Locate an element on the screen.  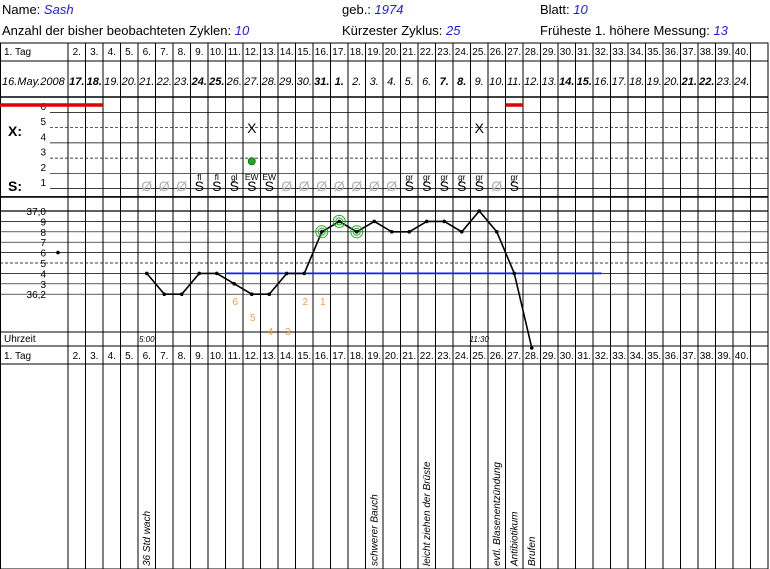
day-number: 3. is located at coordinates (94, 52).